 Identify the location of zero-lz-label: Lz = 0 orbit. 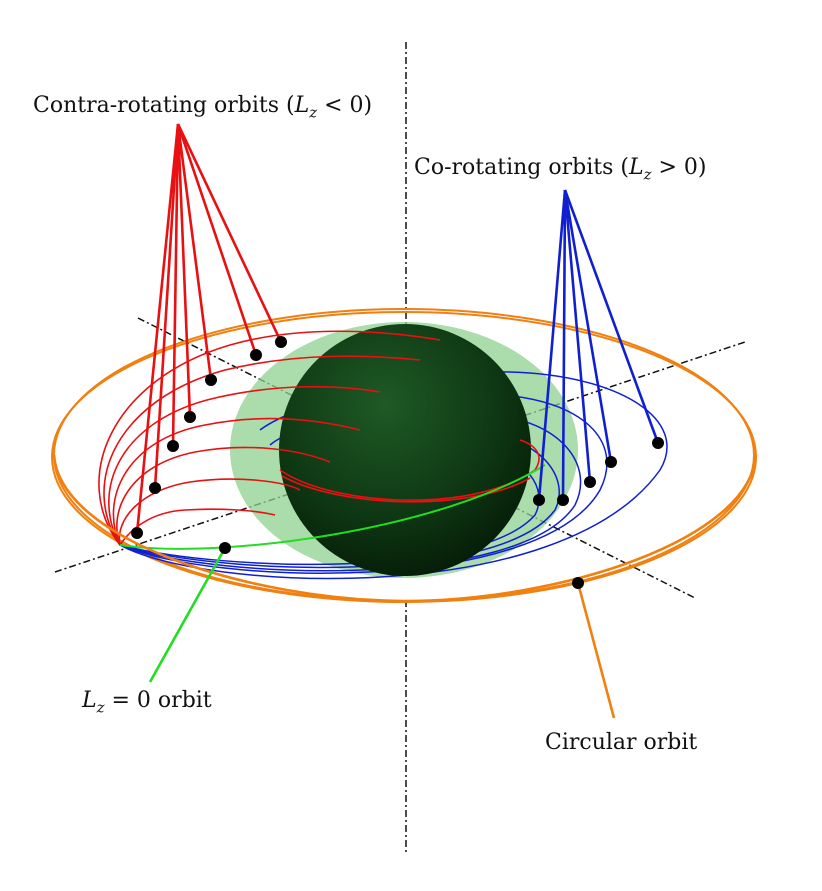
(147, 702).